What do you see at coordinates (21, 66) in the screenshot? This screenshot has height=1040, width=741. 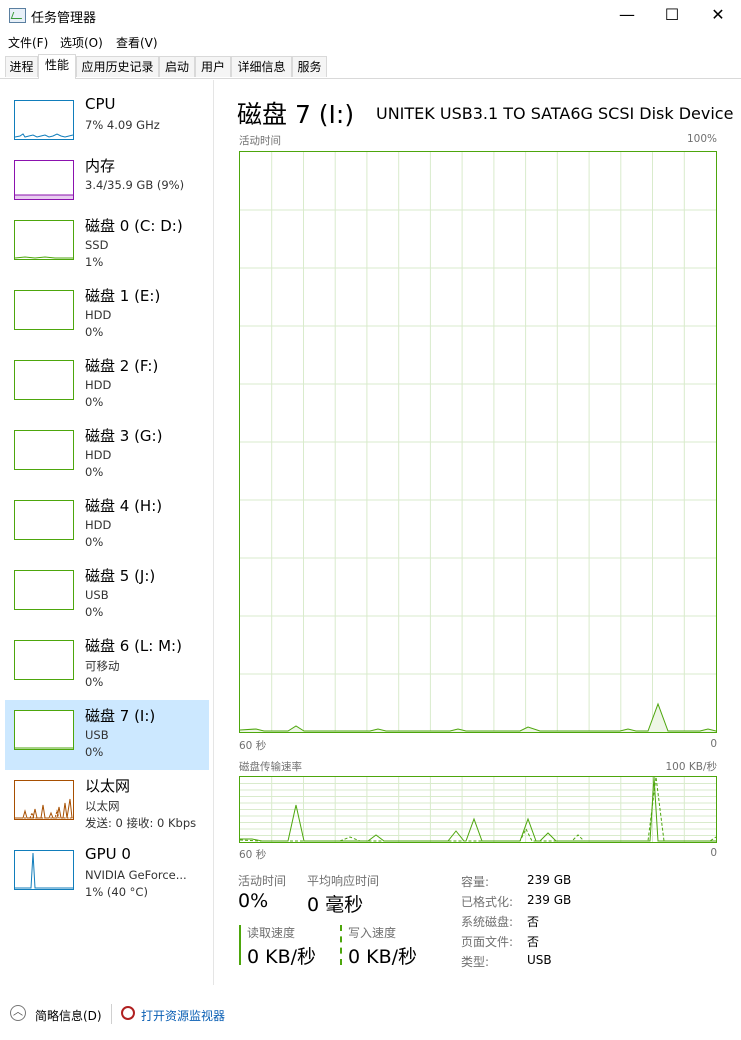 I see `tab-processes: 进程` at bounding box center [21, 66].